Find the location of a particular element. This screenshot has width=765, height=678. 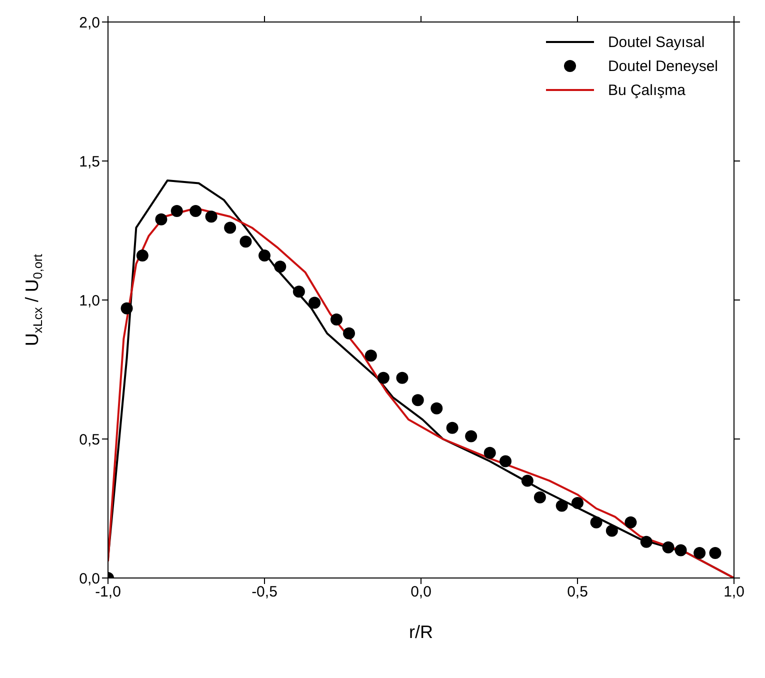

legend-label: Bu Çalışma is located at coordinates (647, 90).